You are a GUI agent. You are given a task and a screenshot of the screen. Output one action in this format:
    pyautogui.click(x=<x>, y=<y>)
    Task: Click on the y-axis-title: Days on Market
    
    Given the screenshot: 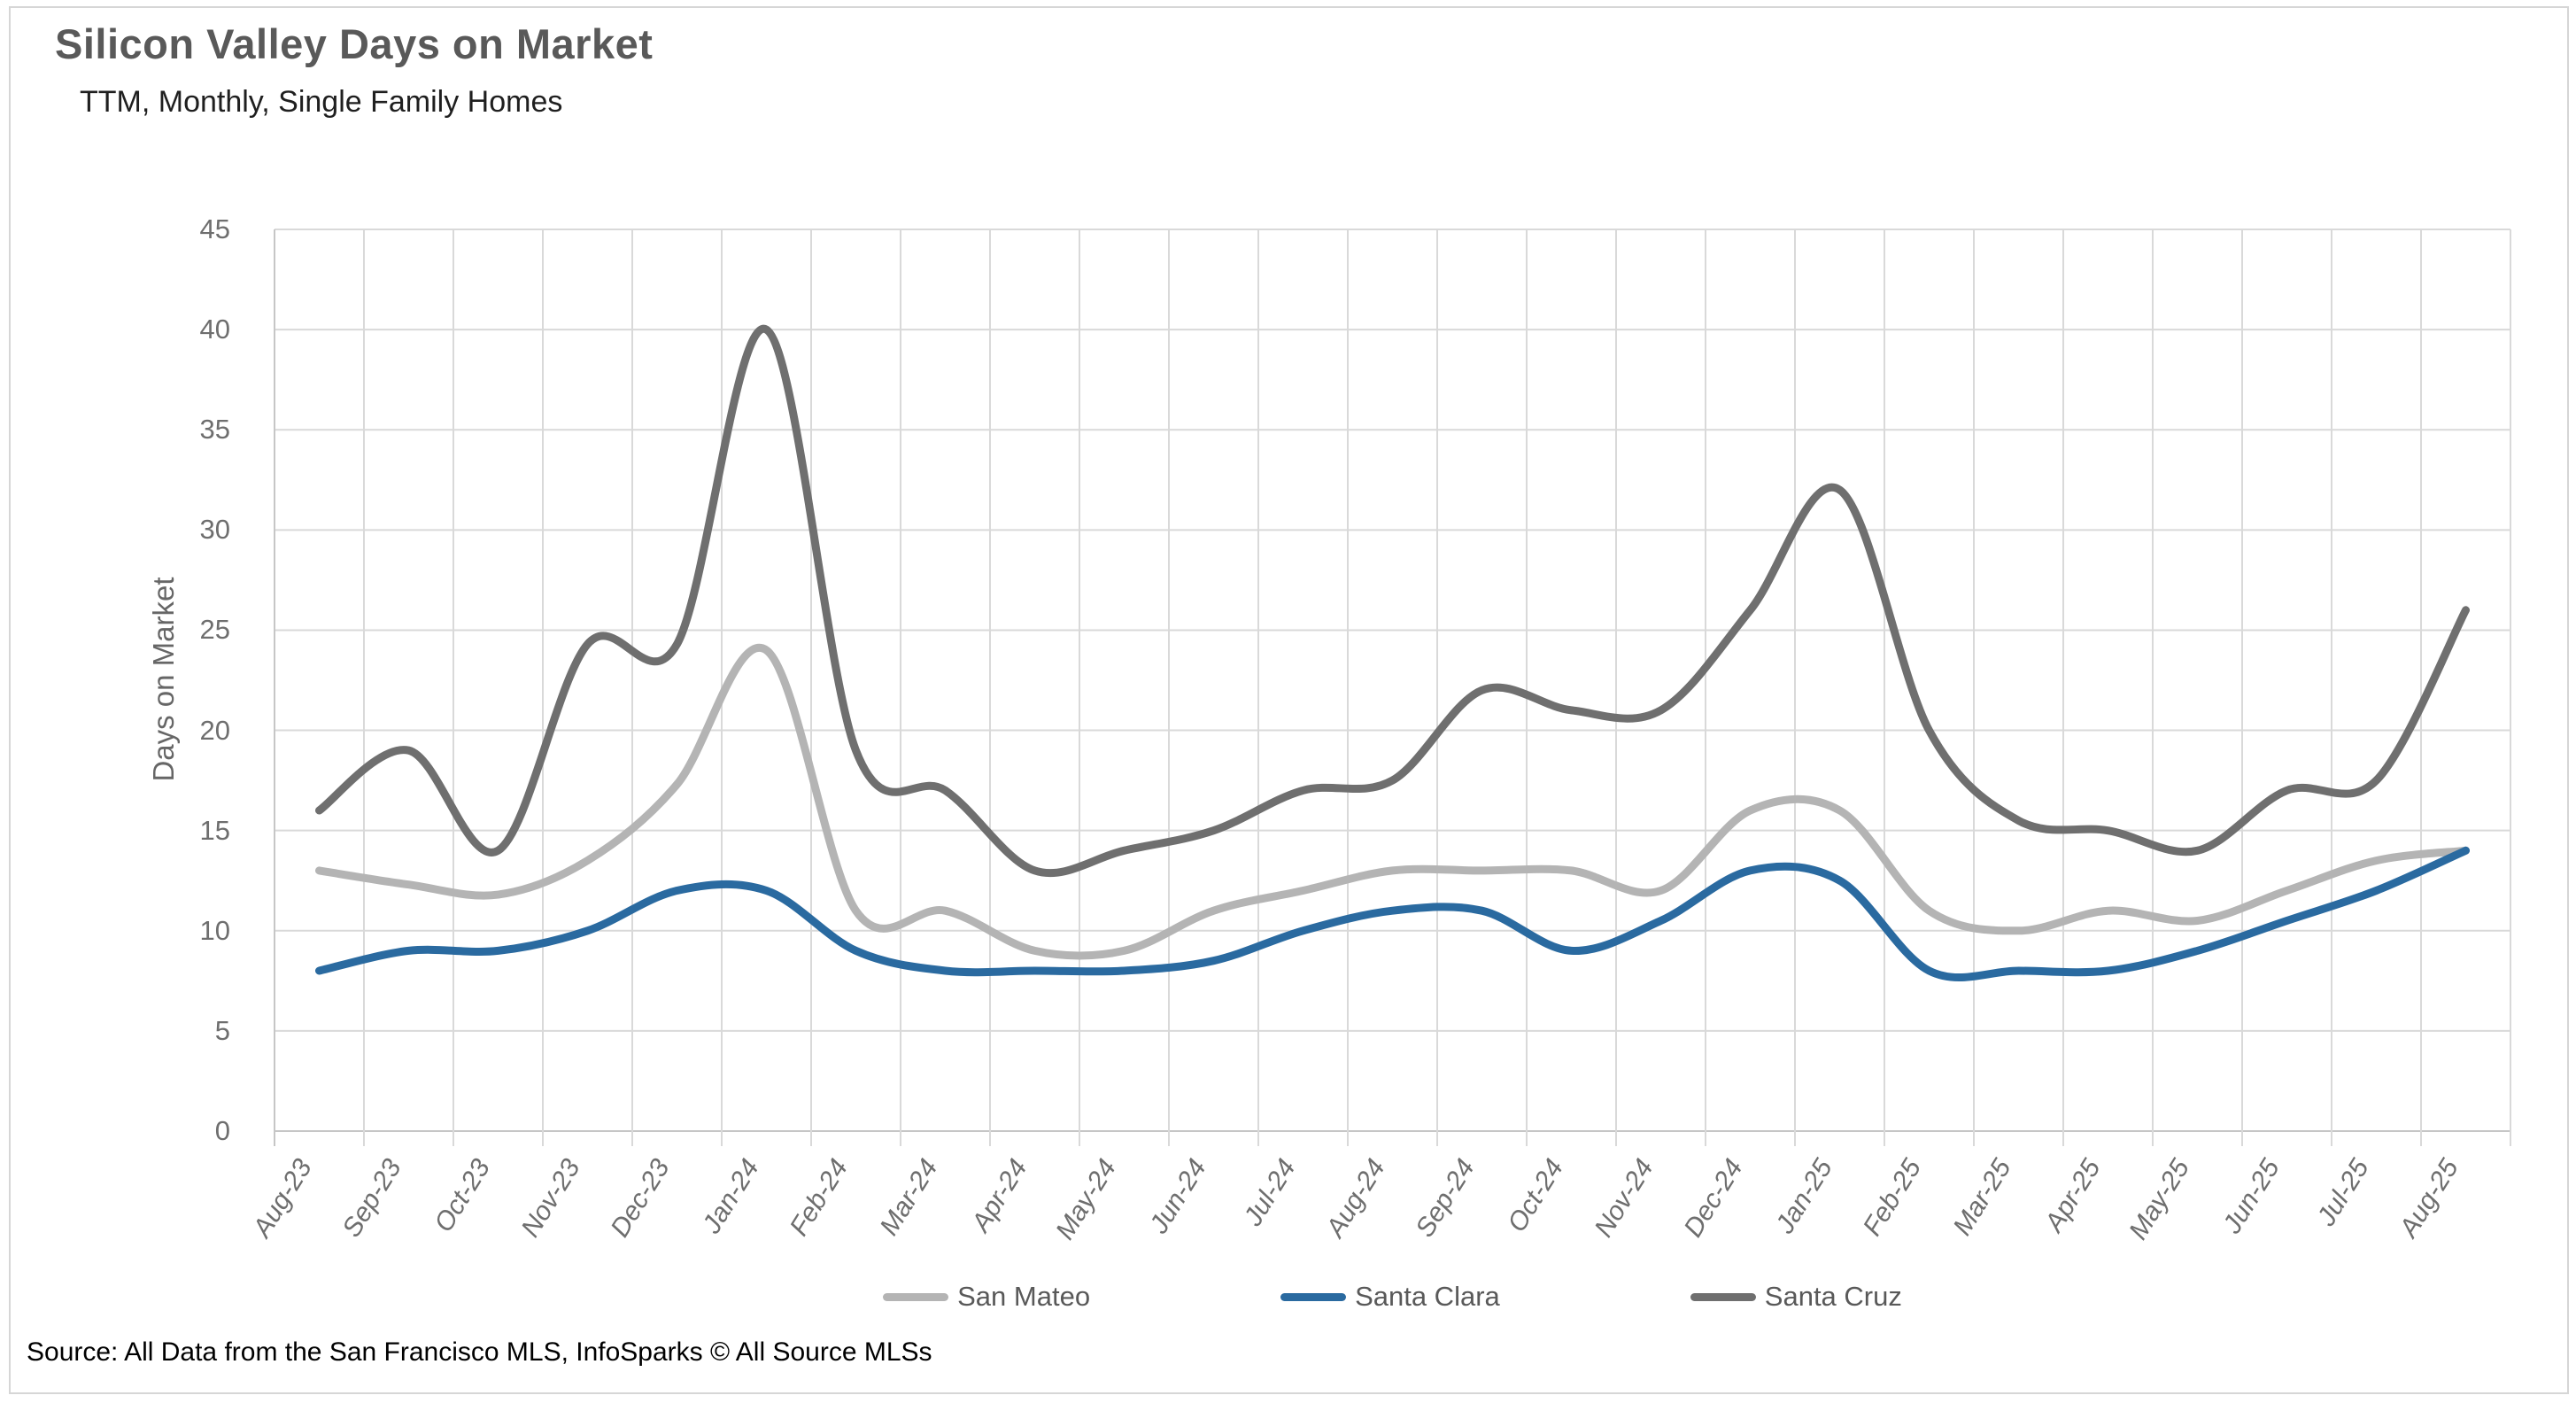 What is the action you would take?
    pyautogui.click(x=163, y=679)
    